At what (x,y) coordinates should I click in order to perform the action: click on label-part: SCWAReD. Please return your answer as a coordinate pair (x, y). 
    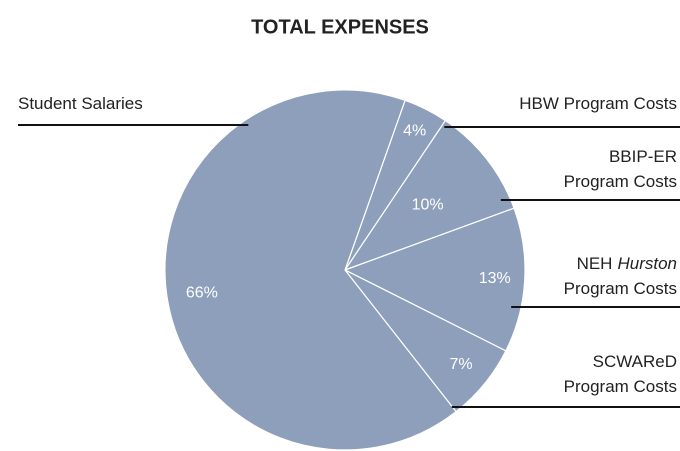
    Looking at the image, I should click on (635, 361).